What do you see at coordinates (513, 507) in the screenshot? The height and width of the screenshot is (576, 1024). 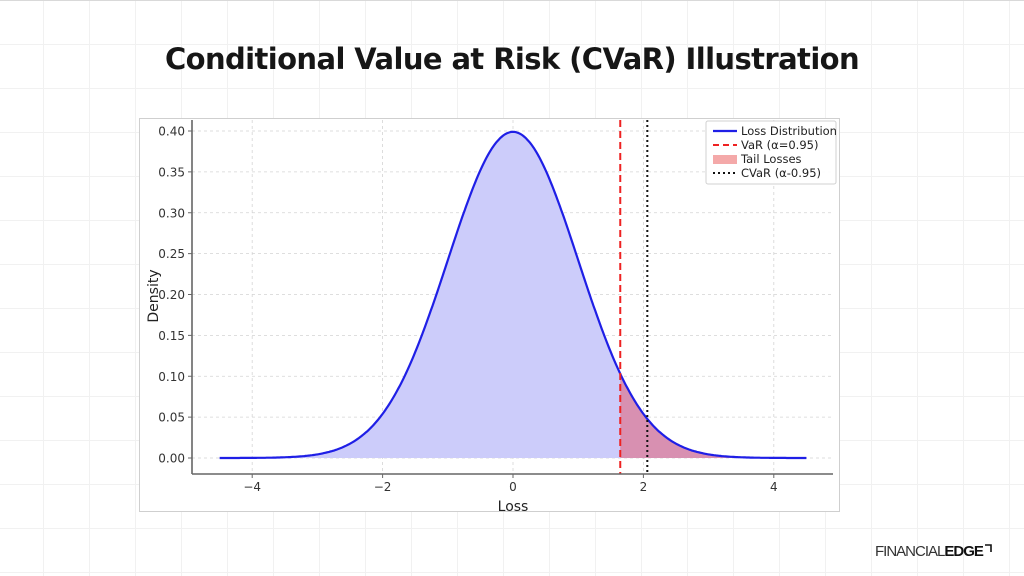 I see `x-axis-label: Loss` at bounding box center [513, 507].